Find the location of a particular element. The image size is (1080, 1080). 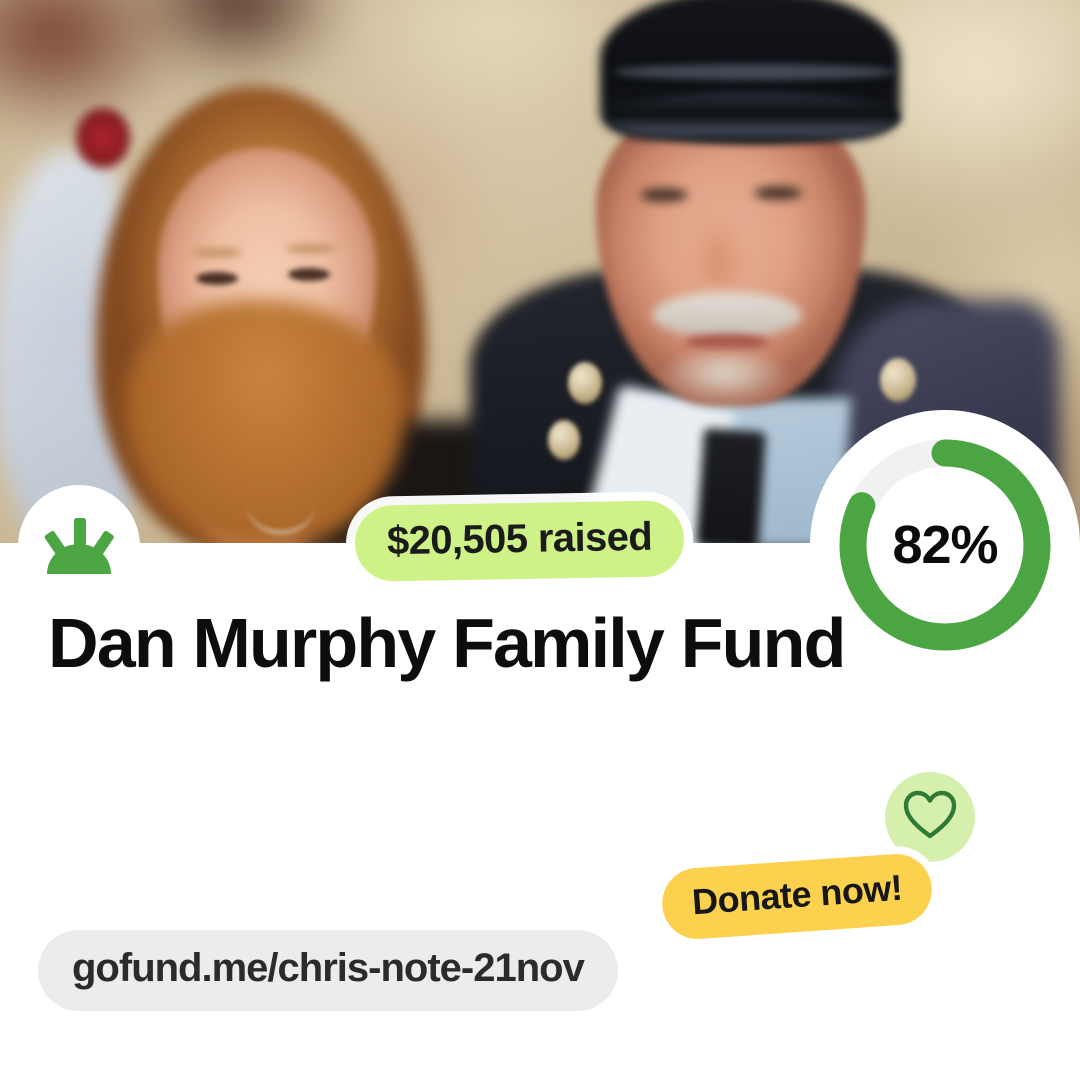

man-chin-beard is located at coordinates (725, 379).